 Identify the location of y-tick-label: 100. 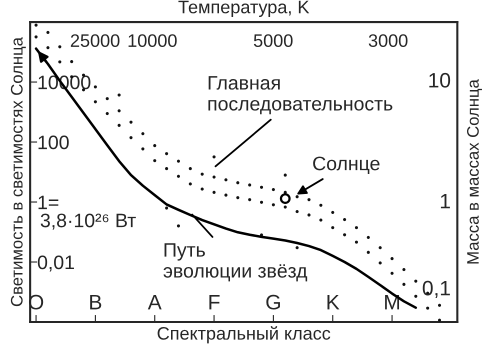
(53, 143).